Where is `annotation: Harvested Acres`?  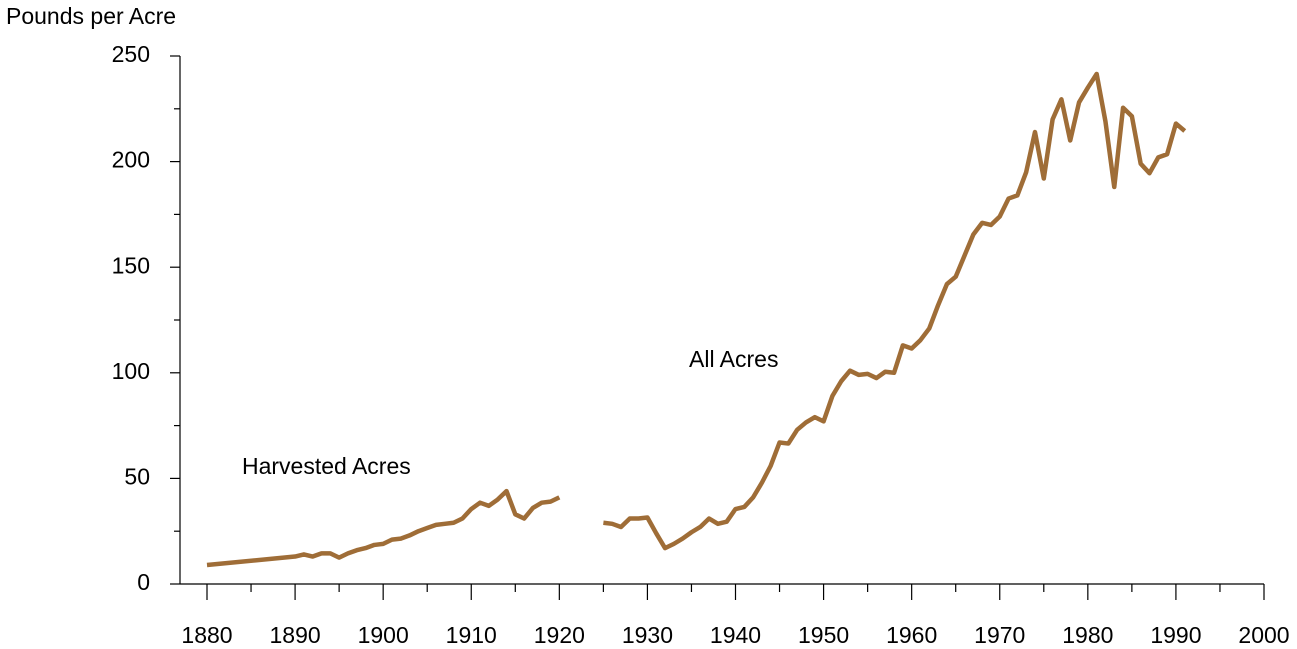 annotation: Harvested Acres is located at coordinates (326, 466).